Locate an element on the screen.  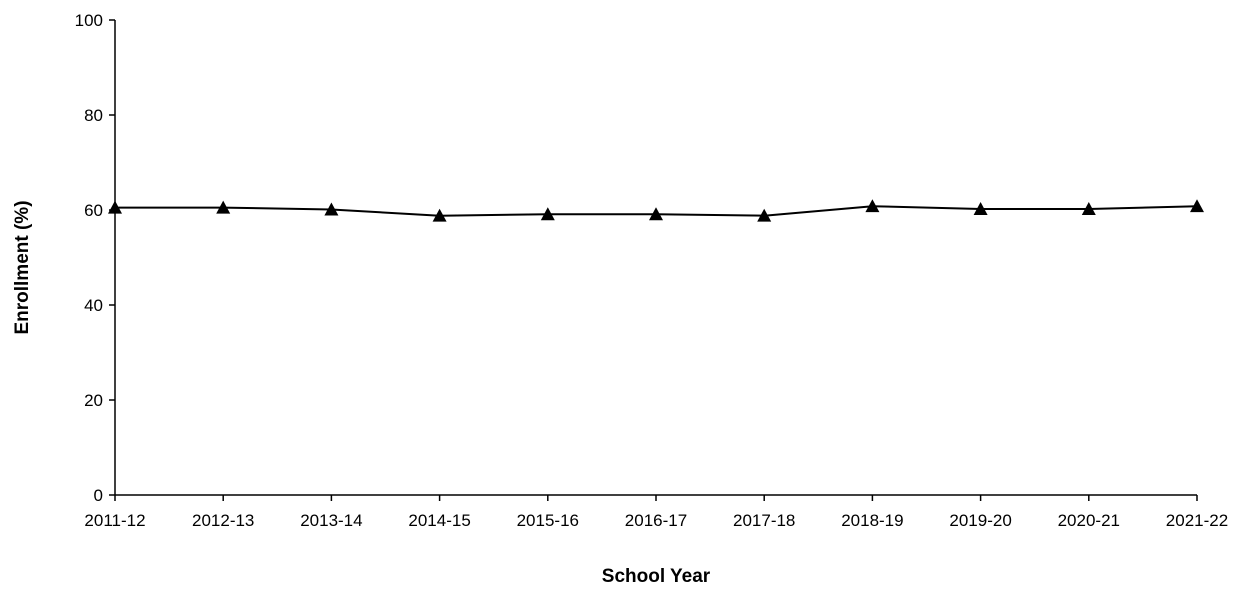
x-tick-label: 2017-18 is located at coordinates (764, 520).